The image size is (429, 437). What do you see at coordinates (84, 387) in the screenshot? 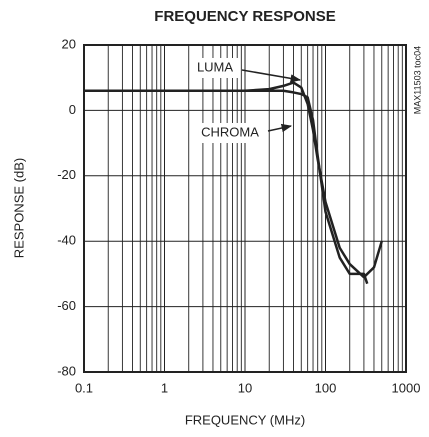
I see `x-tick-label: 0.1` at bounding box center [84, 387].